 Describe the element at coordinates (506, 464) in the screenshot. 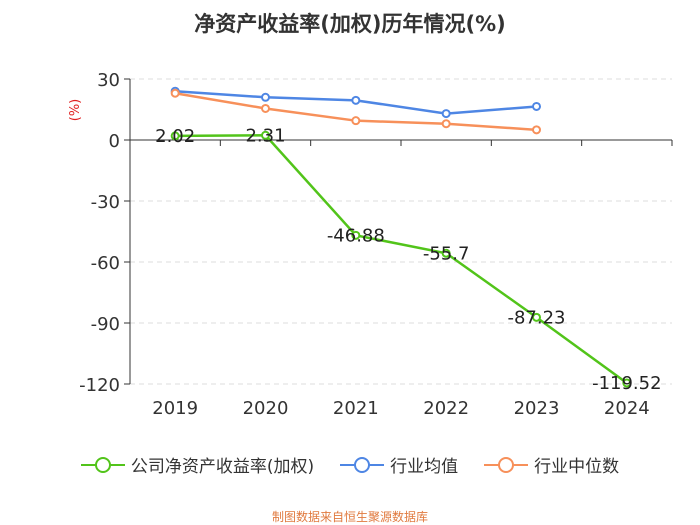

I see `legend-marker-industry-median` at that location.